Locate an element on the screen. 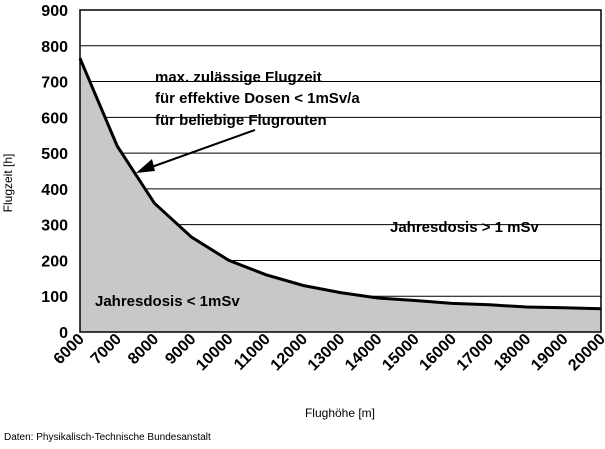 This screenshot has height=449, width=605. y-tick-label: 100 is located at coordinates (54, 297).